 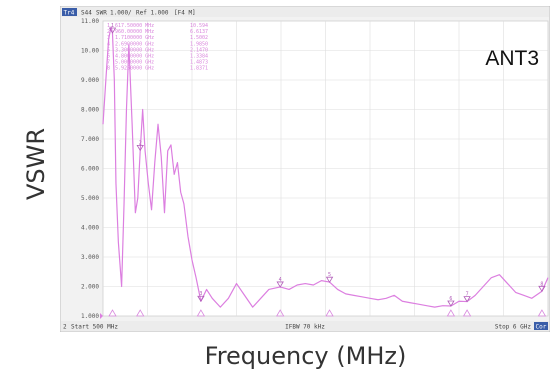 I want to click on marker-list-value: 1.5002, so click(x=199, y=38).